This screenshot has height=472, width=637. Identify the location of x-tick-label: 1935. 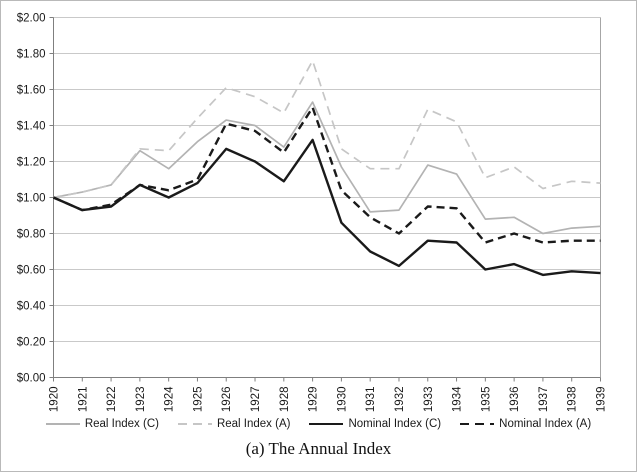
(486, 400).